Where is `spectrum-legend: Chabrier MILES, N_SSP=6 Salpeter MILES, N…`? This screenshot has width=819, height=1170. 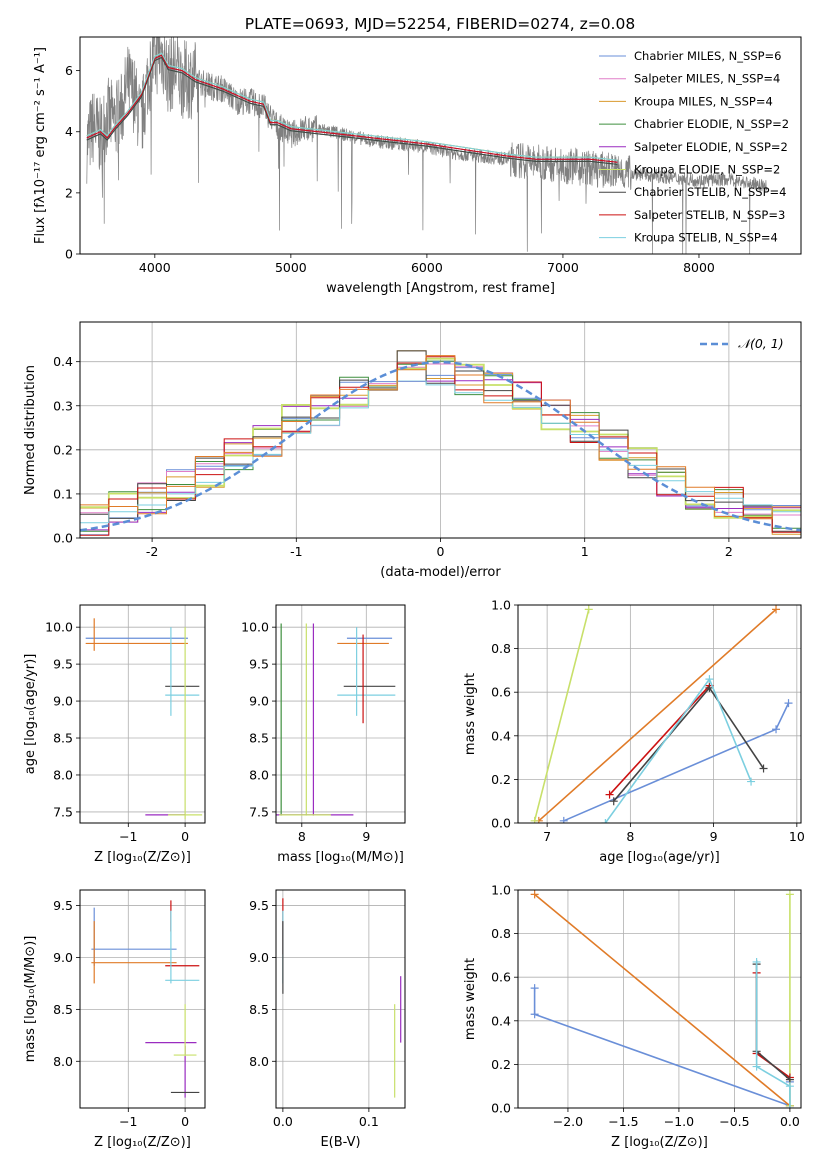
spectrum-legend: Chabrier MILES, N_SSP=6 Salpeter MILES, N… is located at coordinates (694, 147).